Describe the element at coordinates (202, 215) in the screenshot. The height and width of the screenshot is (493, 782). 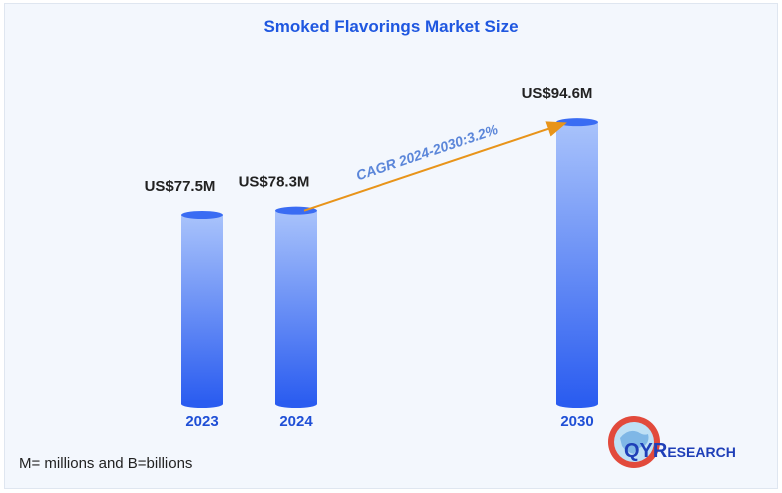
I see `bar-cap-2023` at that location.